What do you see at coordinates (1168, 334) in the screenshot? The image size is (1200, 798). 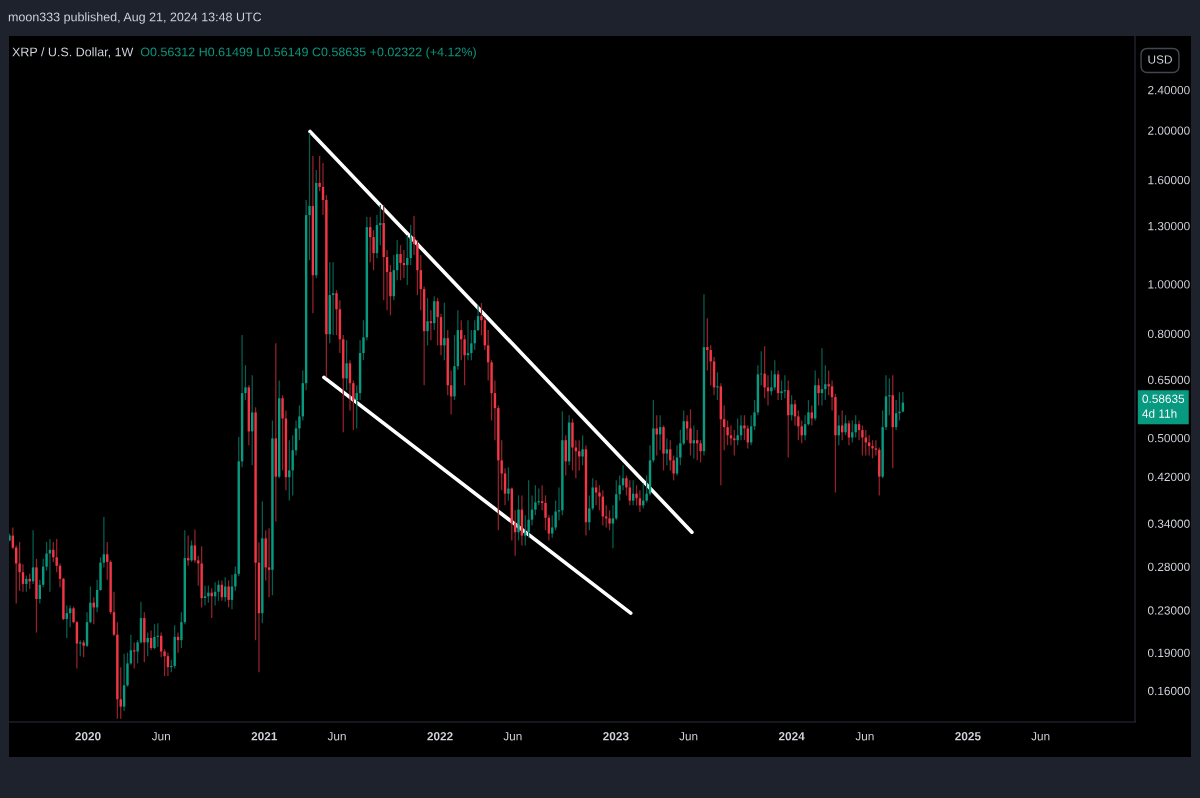 I see `y-tick-label: 0.80000` at bounding box center [1168, 334].